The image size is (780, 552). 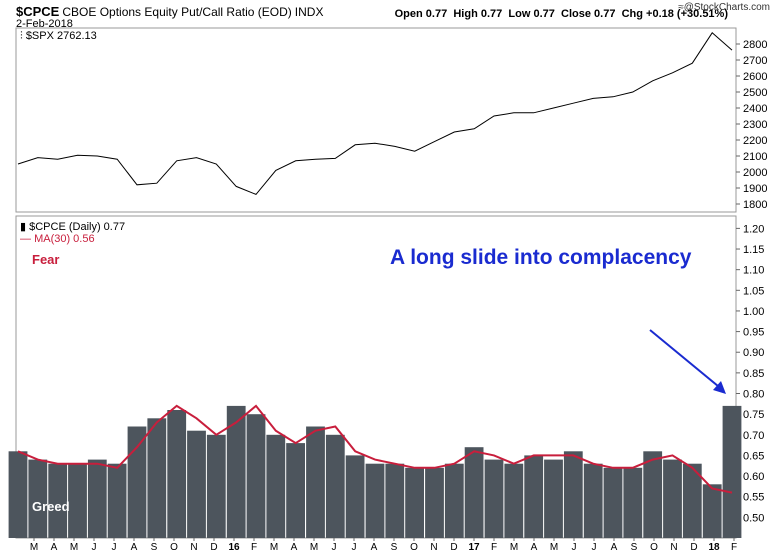 I want to click on x-tick-label: 16, so click(x=234, y=547).